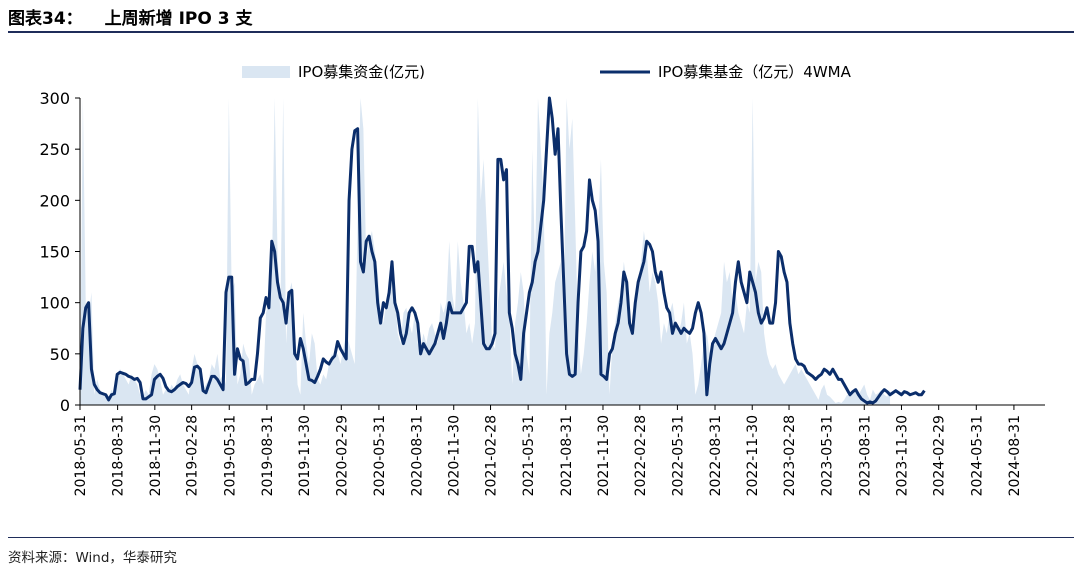 The width and height of the screenshot is (1080, 573). What do you see at coordinates (716, 455) in the screenshot?
I see `x-tick-label: 2022-08-31` at bounding box center [716, 455].